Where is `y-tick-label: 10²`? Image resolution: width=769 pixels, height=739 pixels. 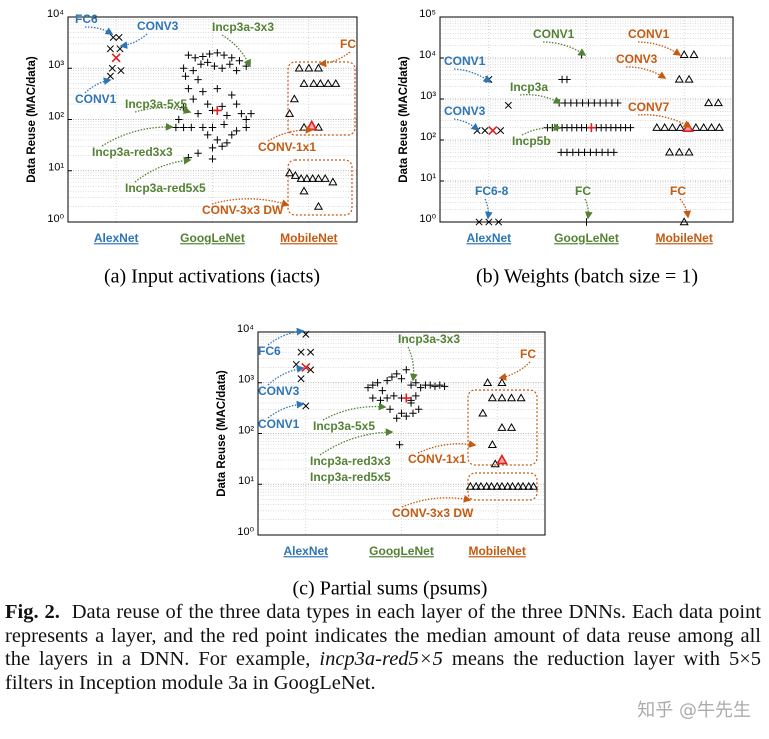
y-tick-label: 10² is located at coordinates (56, 116).